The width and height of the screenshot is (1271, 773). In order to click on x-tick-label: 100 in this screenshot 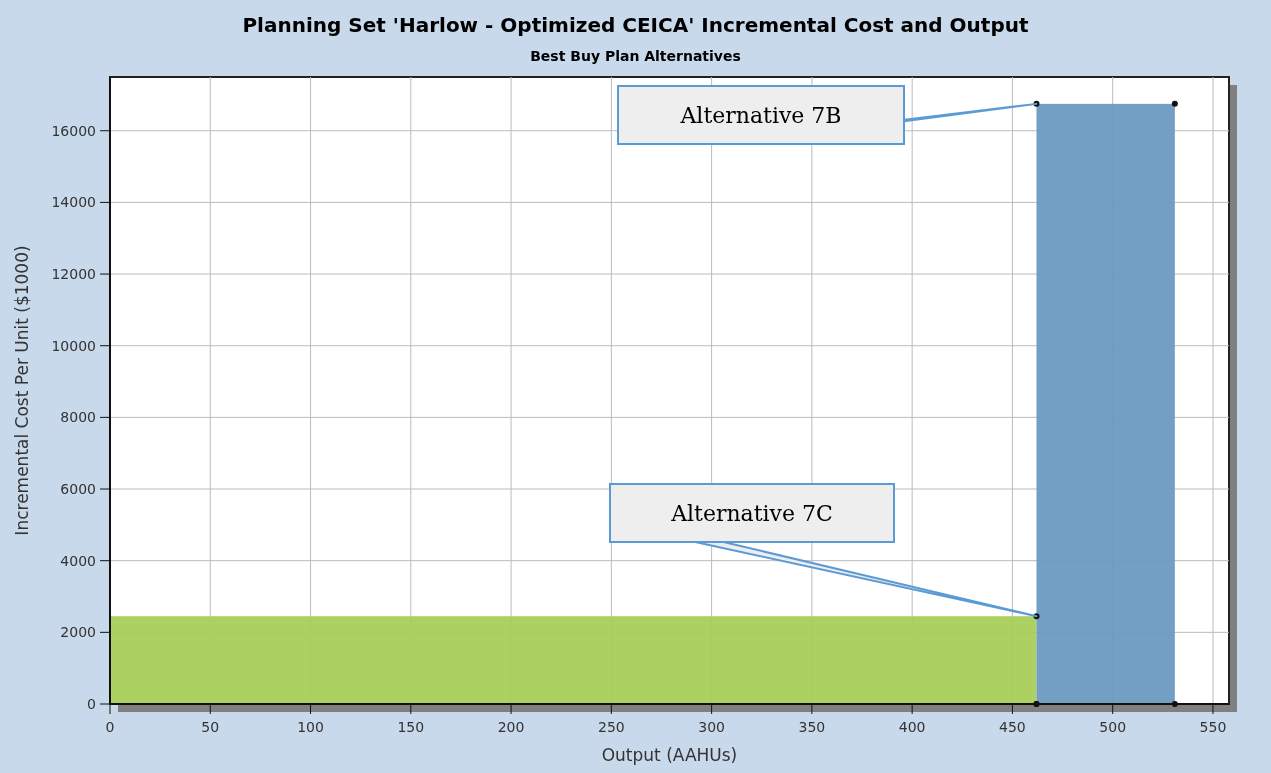, I will do `click(310, 727)`.